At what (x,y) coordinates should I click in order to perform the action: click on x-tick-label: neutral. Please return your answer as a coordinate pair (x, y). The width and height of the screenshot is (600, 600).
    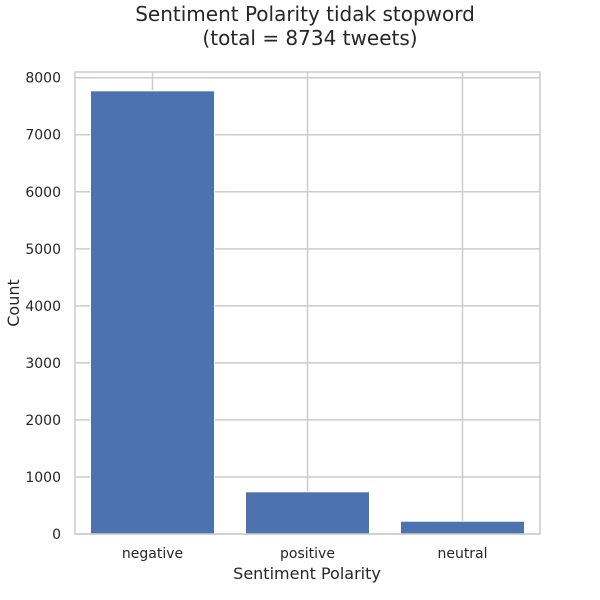
    Looking at the image, I should click on (462, 554).